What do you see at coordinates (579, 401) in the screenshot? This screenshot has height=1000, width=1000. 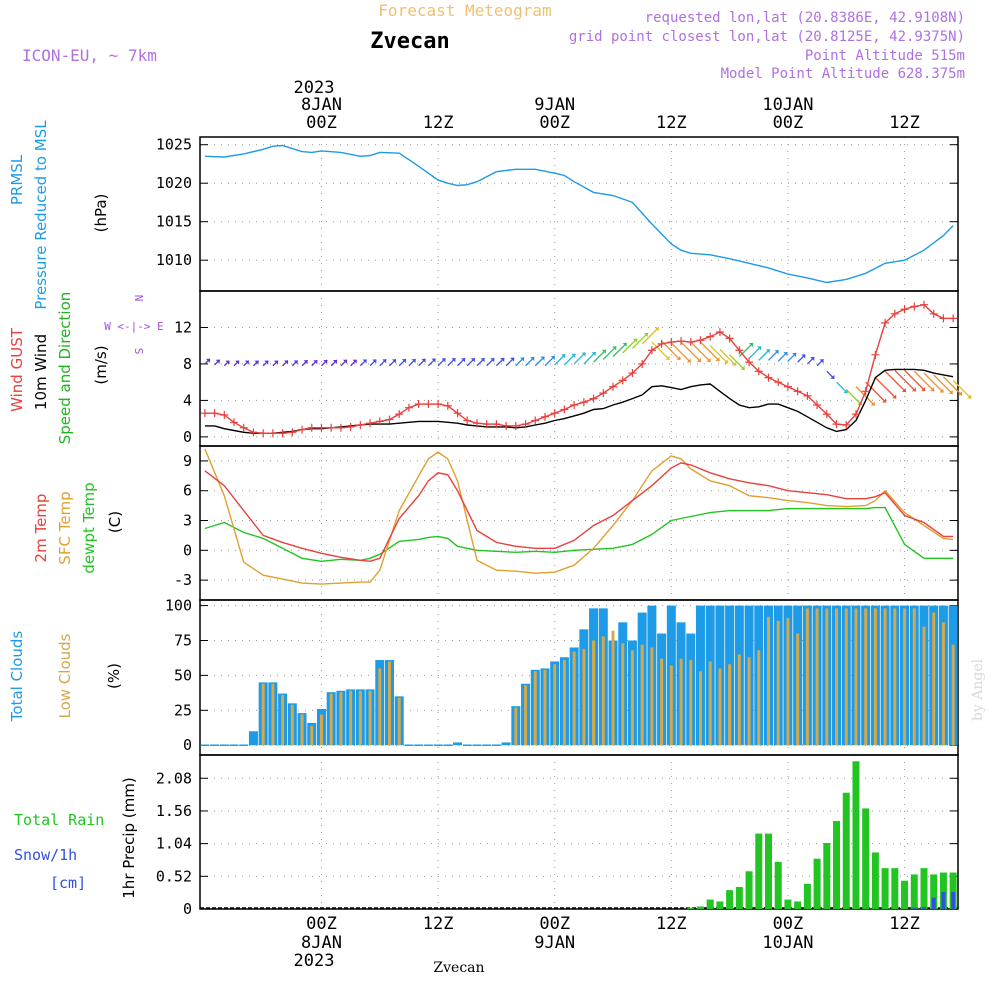 I see `wind-speed-line` at bounding box center [579, 401].